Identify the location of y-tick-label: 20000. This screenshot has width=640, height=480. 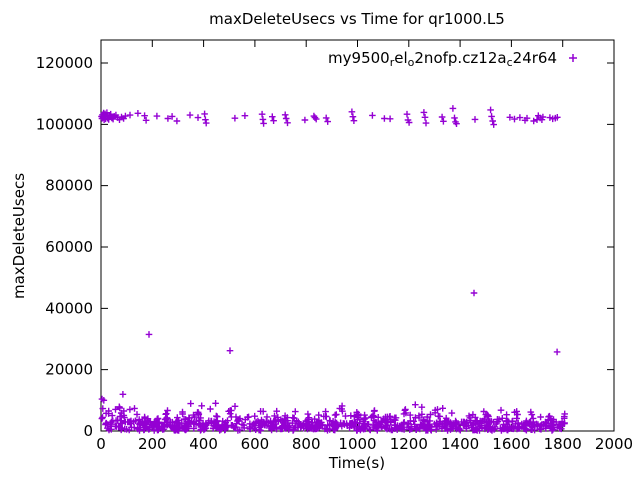
(69, 370).